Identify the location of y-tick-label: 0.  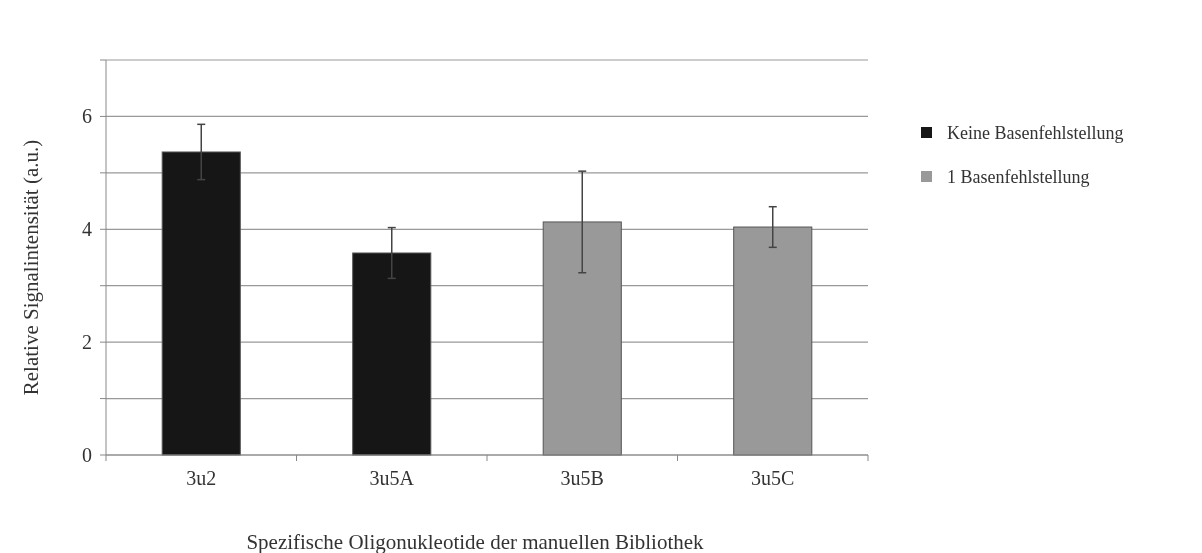
(87, 455).